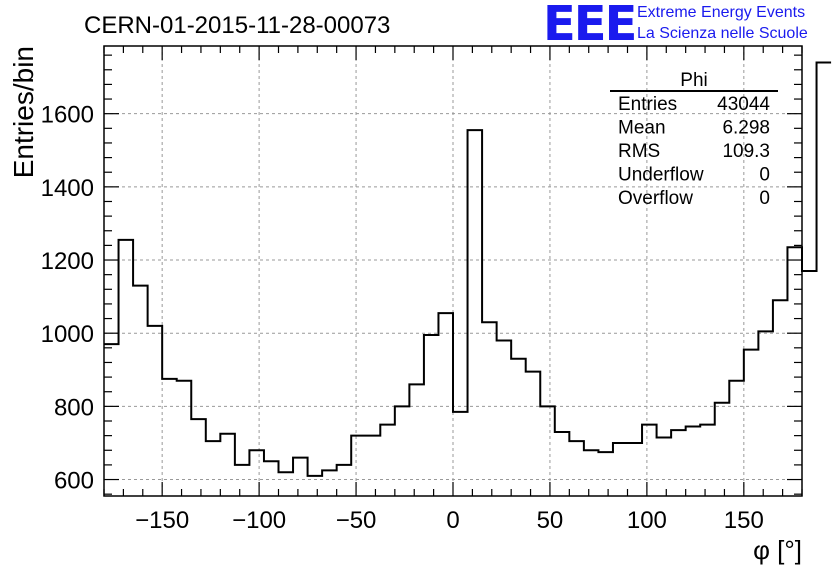  Describe the element at coordinates (655, 198) in the screenshot. I see `stats-label: Overflow` at that location.